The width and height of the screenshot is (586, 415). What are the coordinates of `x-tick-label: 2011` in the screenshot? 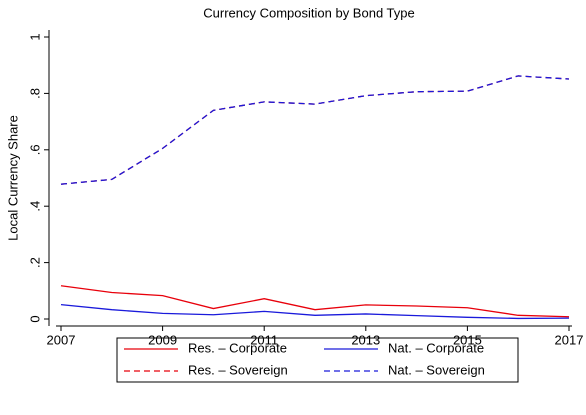 It's located at (264, 339).